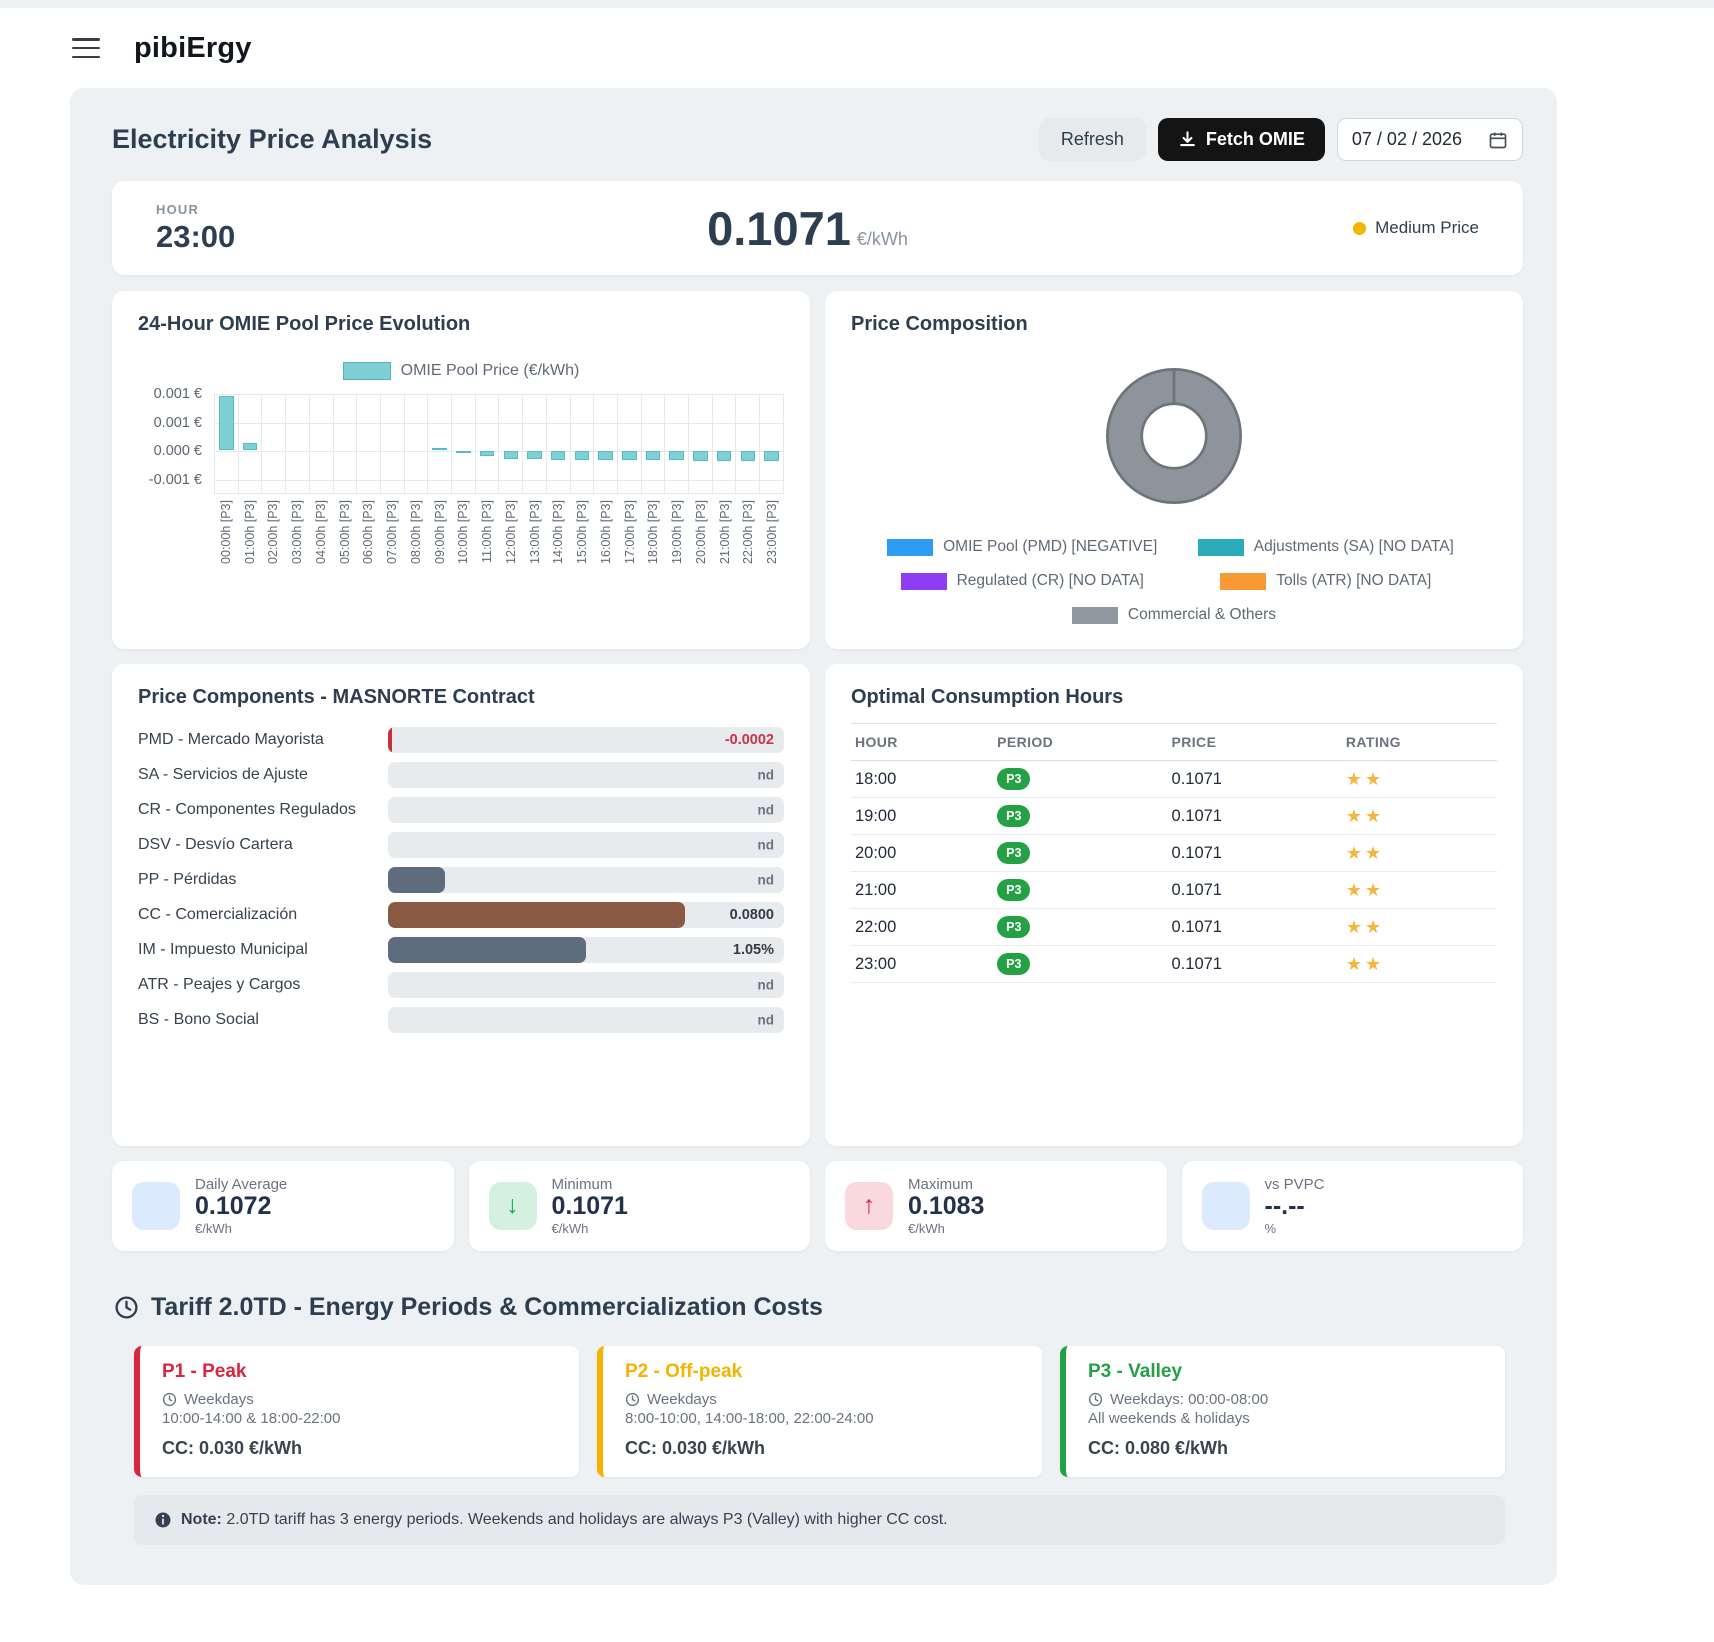 The image size is (1714, 1642). I want to click on menu-icon, so click(86, 48).